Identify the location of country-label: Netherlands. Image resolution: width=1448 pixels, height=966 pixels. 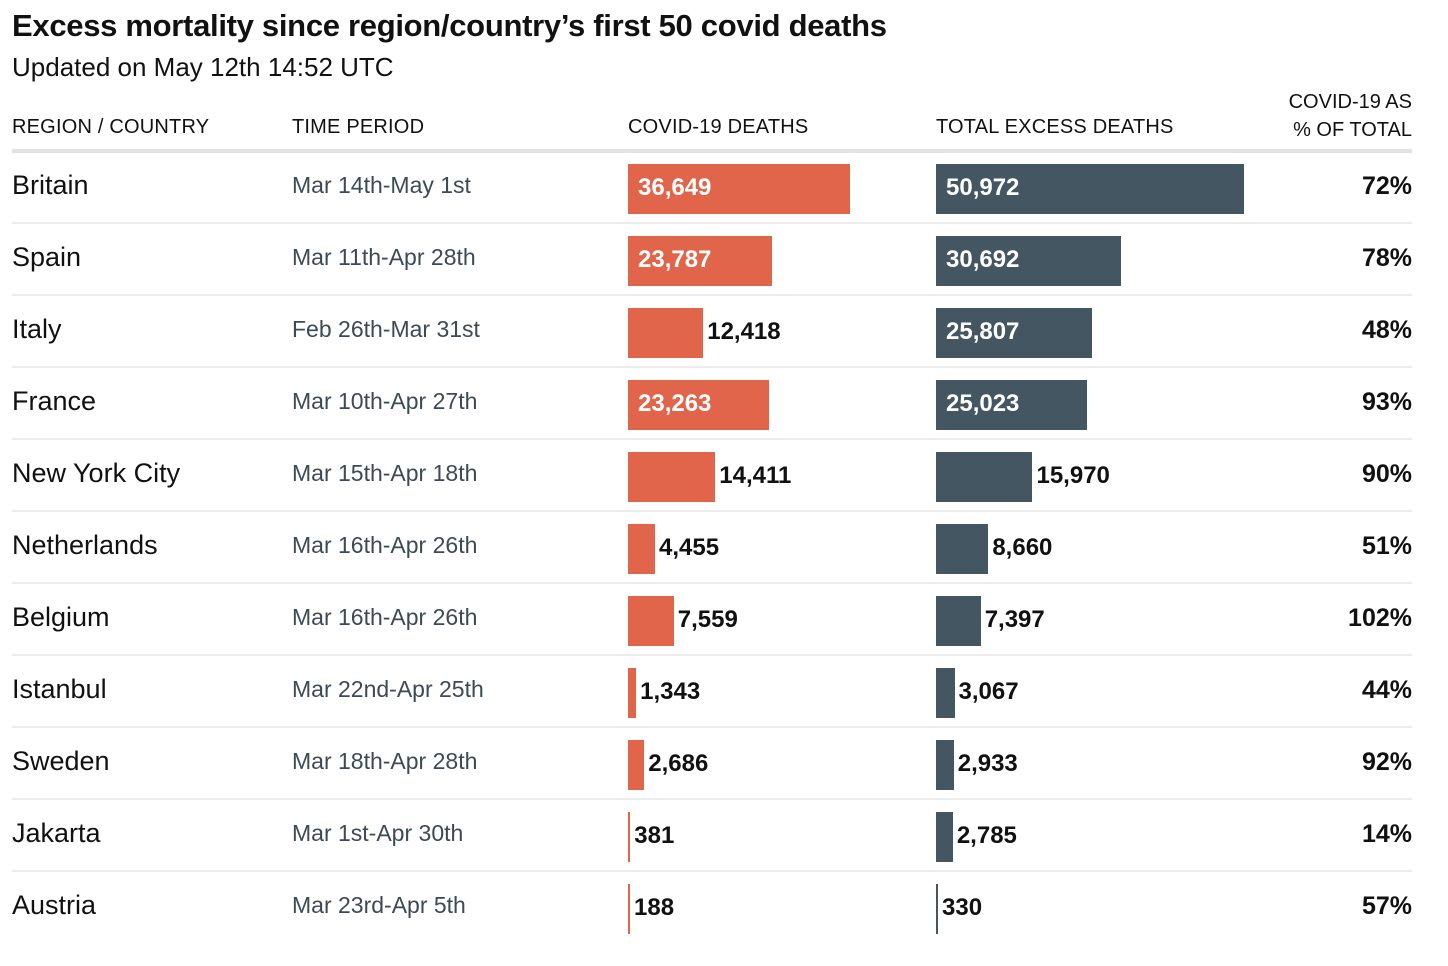
(85, 545).